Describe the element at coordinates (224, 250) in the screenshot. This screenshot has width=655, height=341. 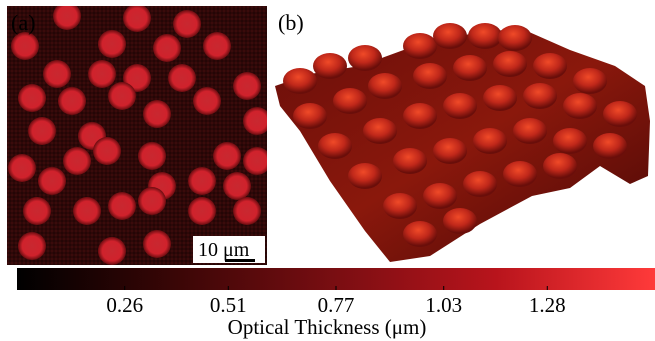
I see `scale-bar-label: 10 μm` at that location.